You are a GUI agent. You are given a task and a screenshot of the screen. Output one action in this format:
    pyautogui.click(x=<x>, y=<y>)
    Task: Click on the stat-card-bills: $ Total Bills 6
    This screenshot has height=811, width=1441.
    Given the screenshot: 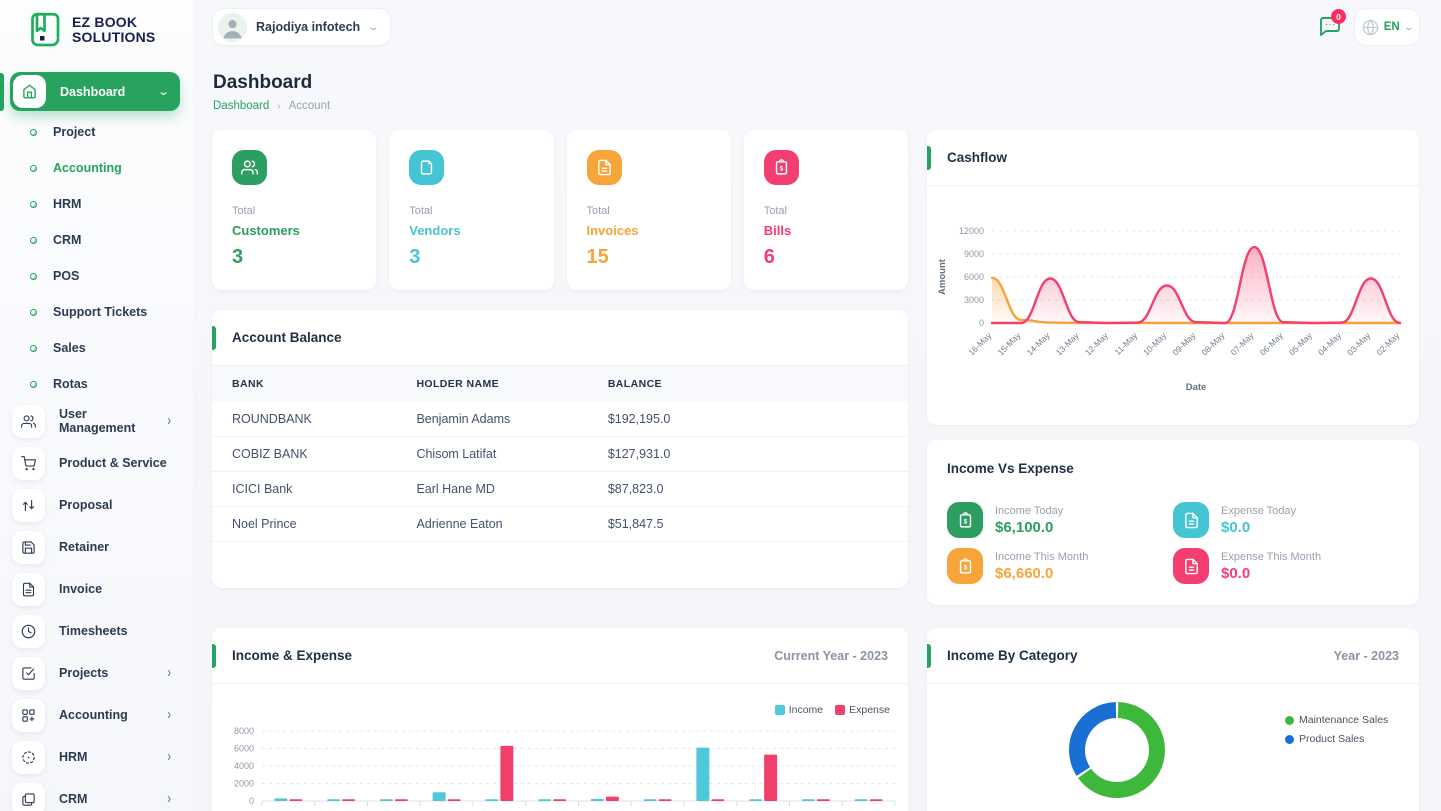 What is the action you would take?
    pyautogui.click(x=825, y=210)
    